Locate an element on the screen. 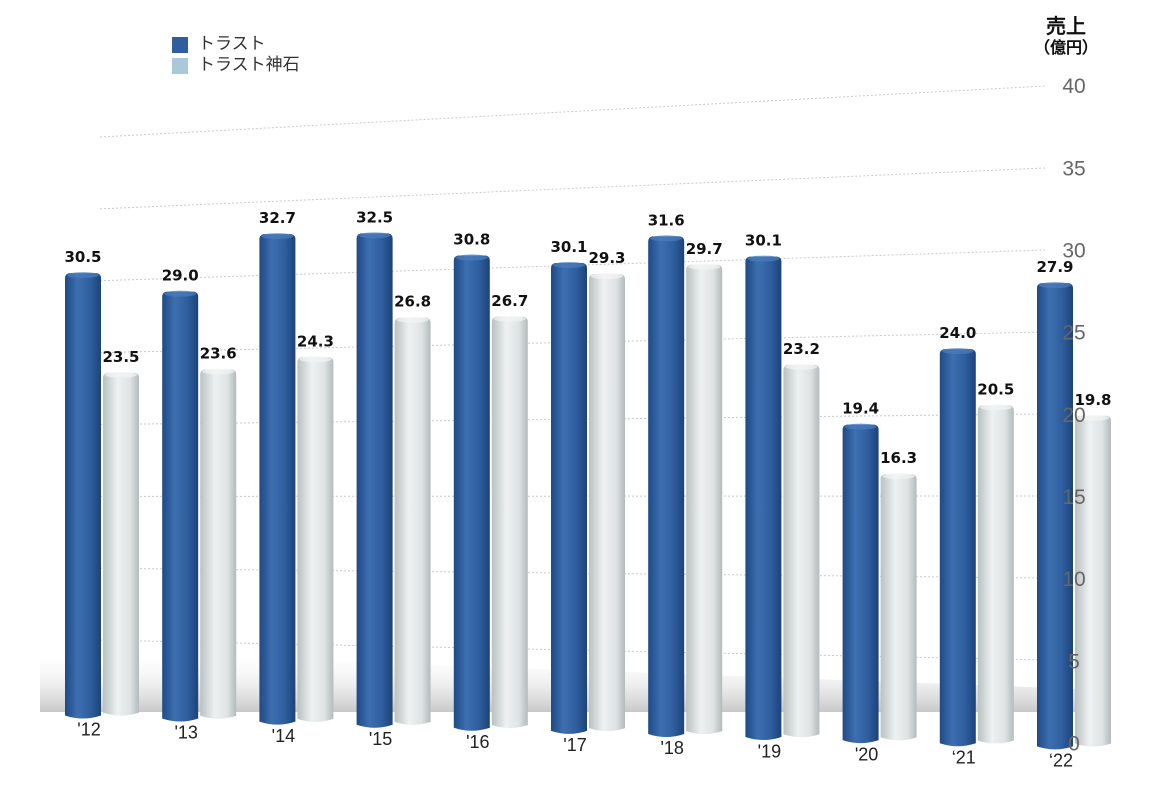 The image size is (1160, 795). y-tick-label: 25 is located at coordinates (1073, 333).